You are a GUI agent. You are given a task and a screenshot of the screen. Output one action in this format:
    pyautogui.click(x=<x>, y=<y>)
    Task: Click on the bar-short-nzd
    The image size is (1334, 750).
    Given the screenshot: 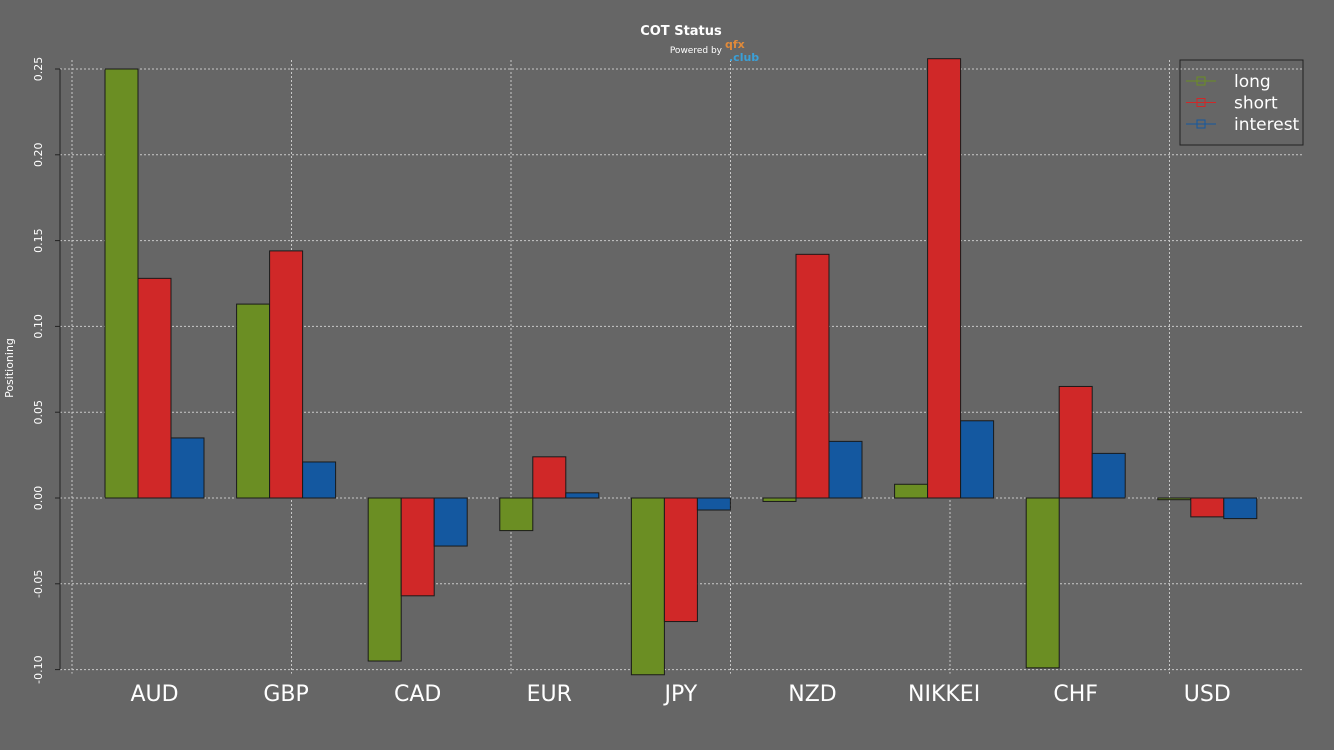 What is the action you would take?
    pyautogui.click(x=812, y=376)
    